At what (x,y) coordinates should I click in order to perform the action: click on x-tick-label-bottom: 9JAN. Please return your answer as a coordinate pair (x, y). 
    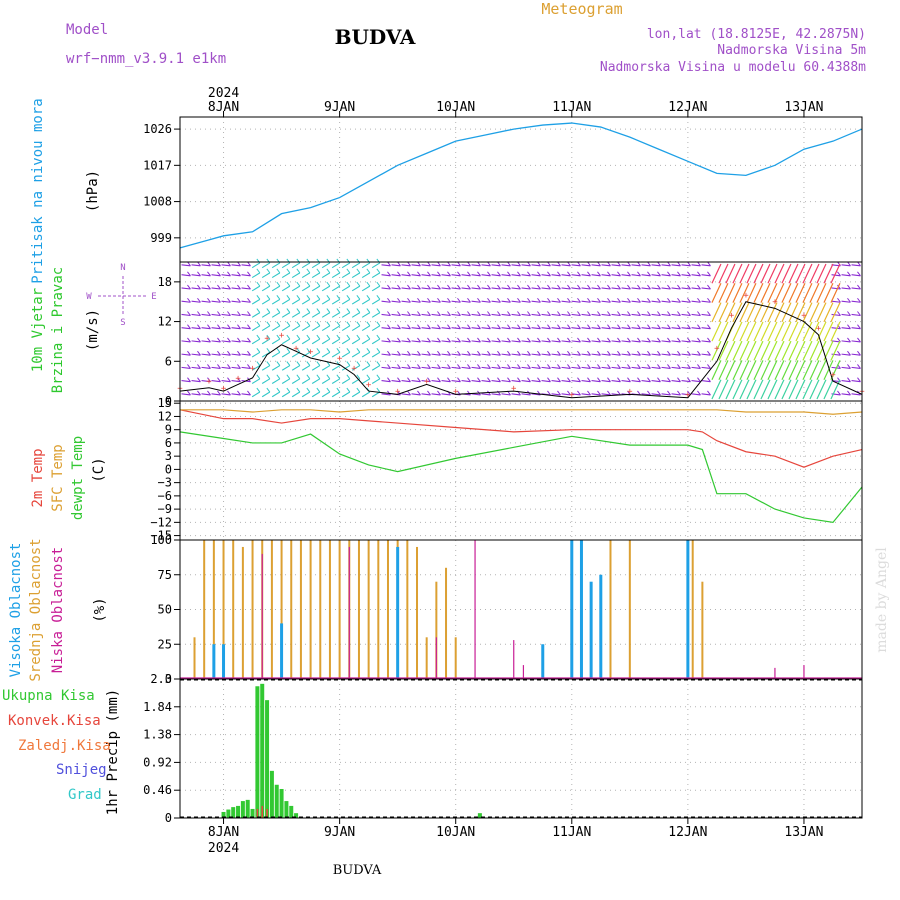
    Looking at the image, I should click on (339, 832).